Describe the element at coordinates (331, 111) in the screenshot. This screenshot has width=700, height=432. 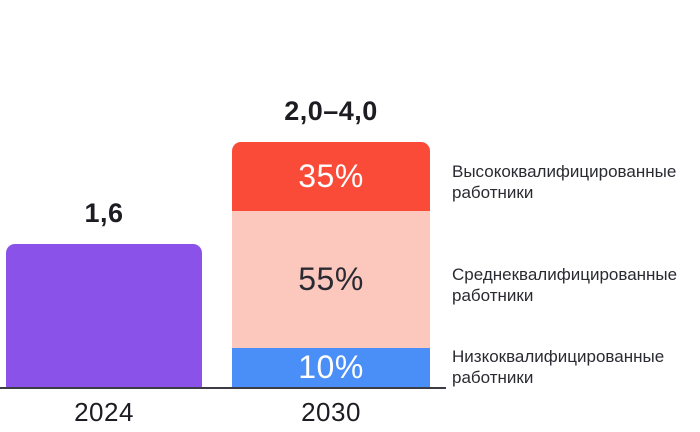
I see `bar-2030-value-label: 2,0–4,0` at that location.